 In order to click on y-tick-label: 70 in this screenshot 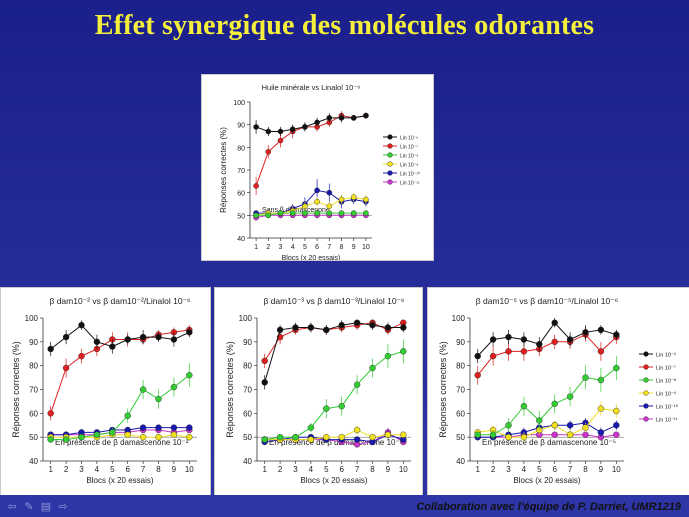, I will do `click(33, 390)`.